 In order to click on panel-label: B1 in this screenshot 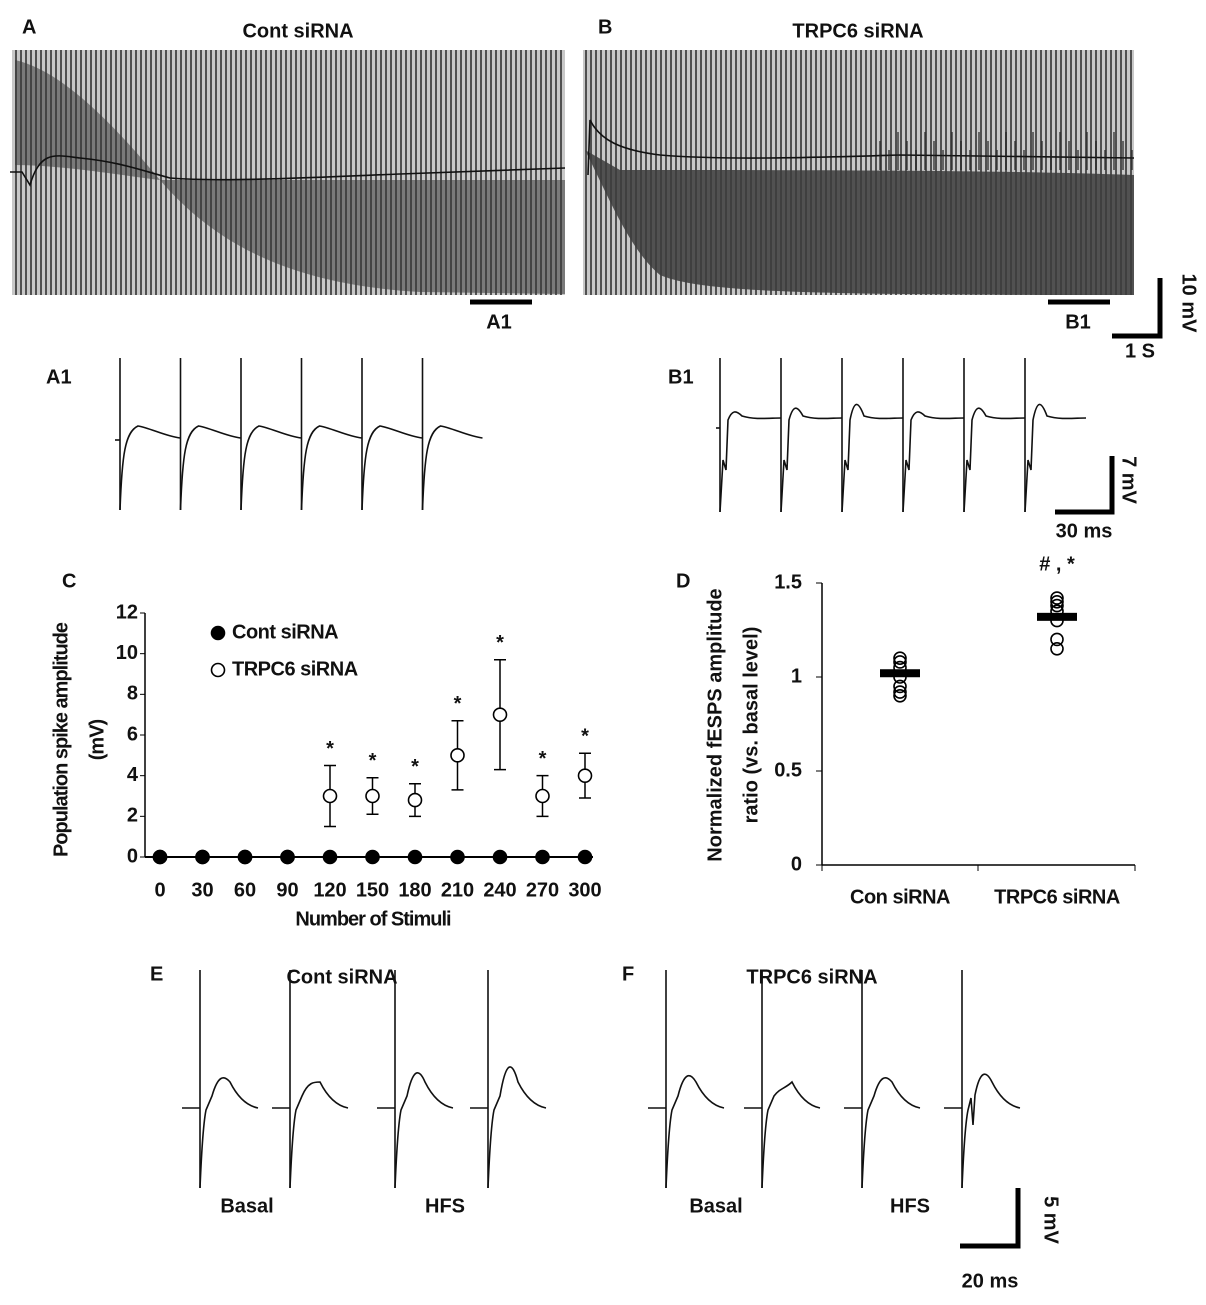, I will do `click(681, 377)`.